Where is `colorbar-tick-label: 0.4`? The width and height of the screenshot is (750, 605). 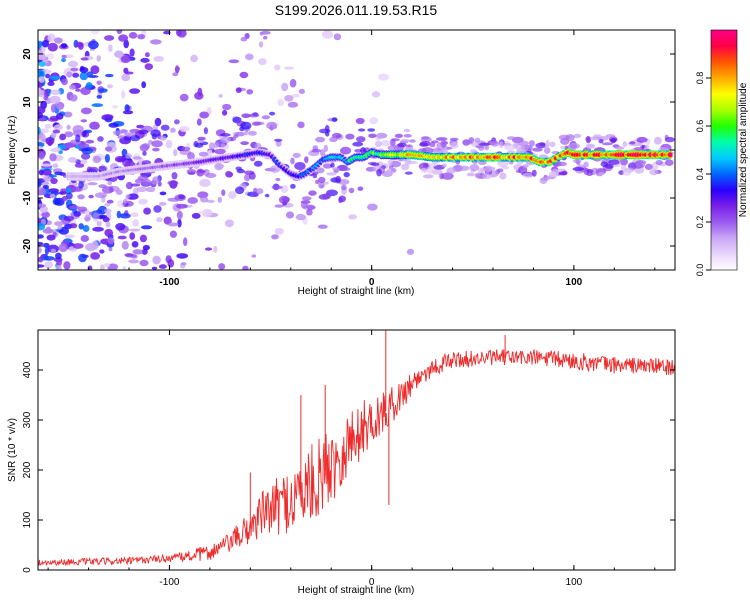 colorbar-tick-label: 0.4 is located at coordinates (700, 174).